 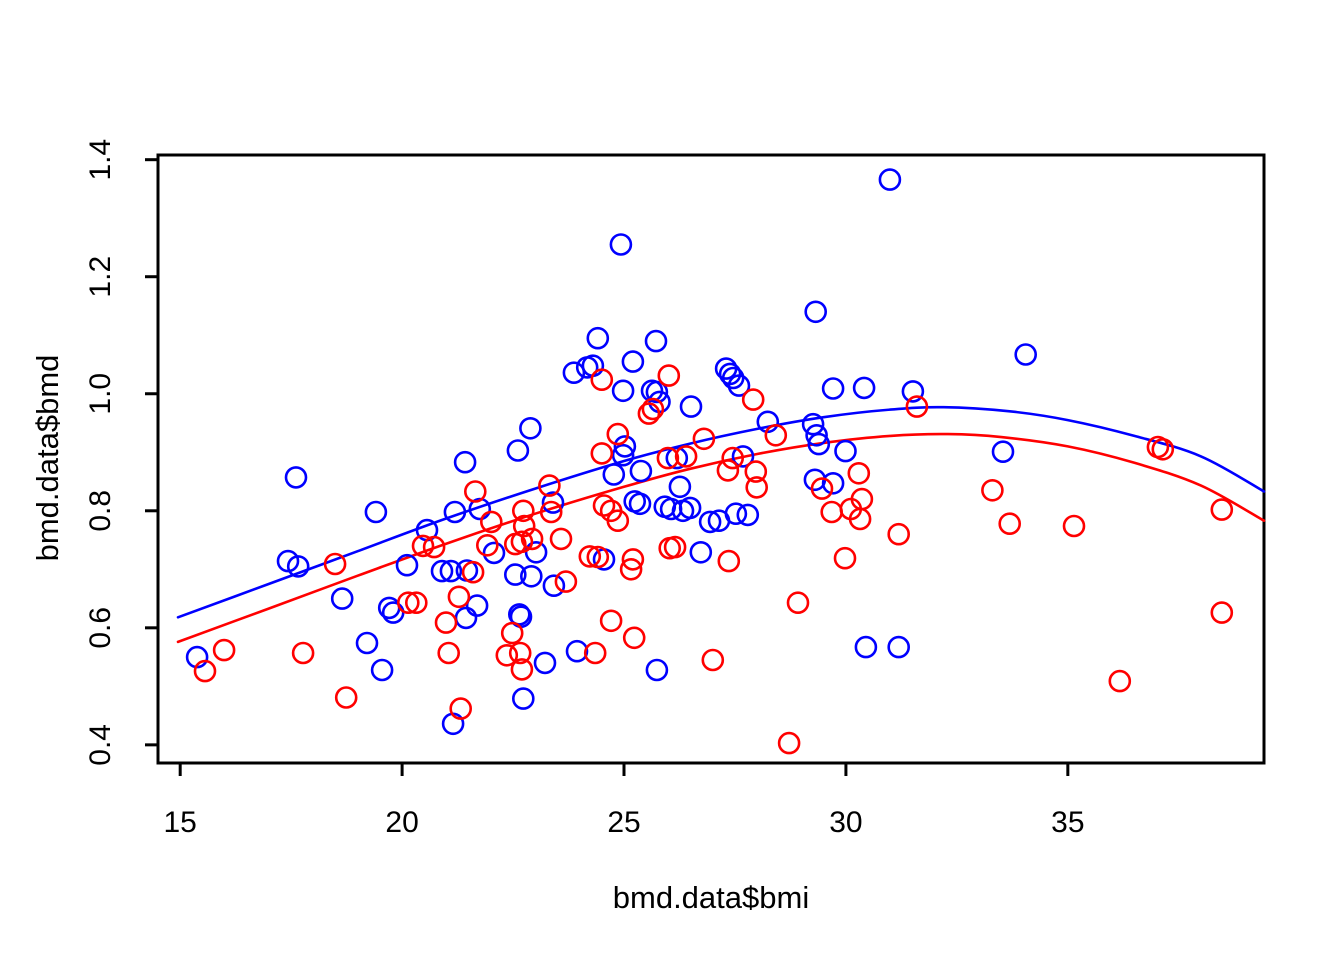 I want to click on y-axis-title: bmd.data$bmd, so click(x=47, y=458).